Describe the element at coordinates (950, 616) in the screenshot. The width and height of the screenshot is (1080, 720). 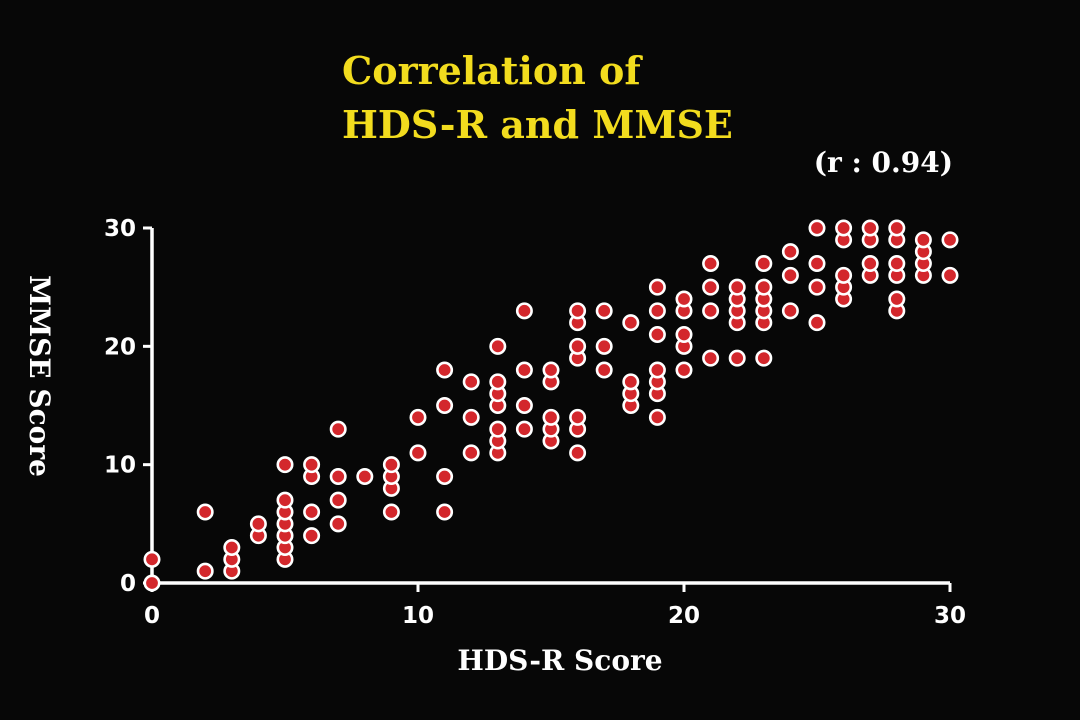
I see `x-tick-label: 30` at that location.